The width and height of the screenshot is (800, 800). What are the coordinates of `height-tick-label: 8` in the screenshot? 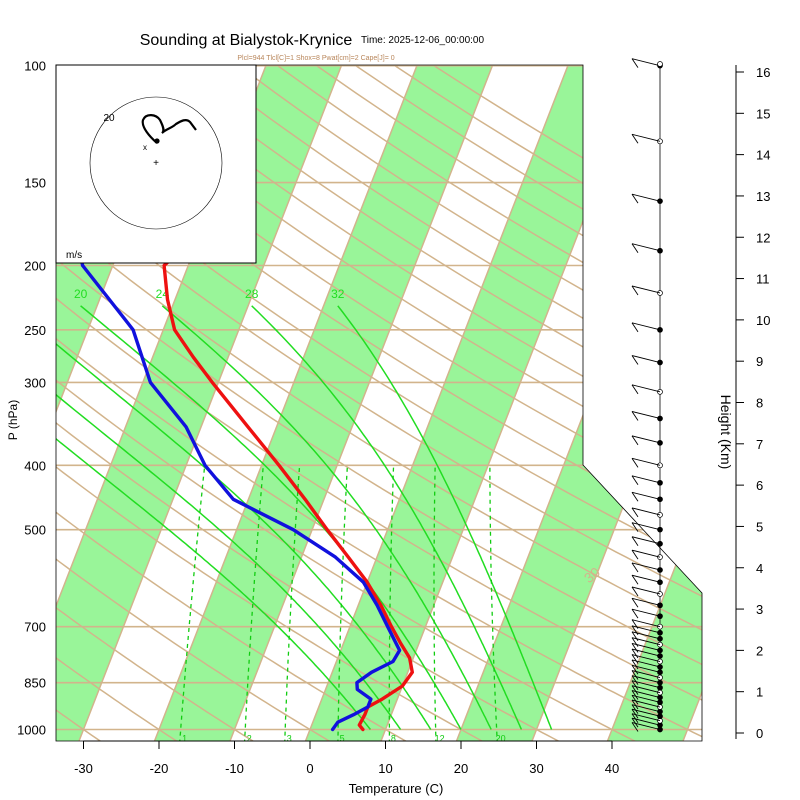 It's located at (759, 403).